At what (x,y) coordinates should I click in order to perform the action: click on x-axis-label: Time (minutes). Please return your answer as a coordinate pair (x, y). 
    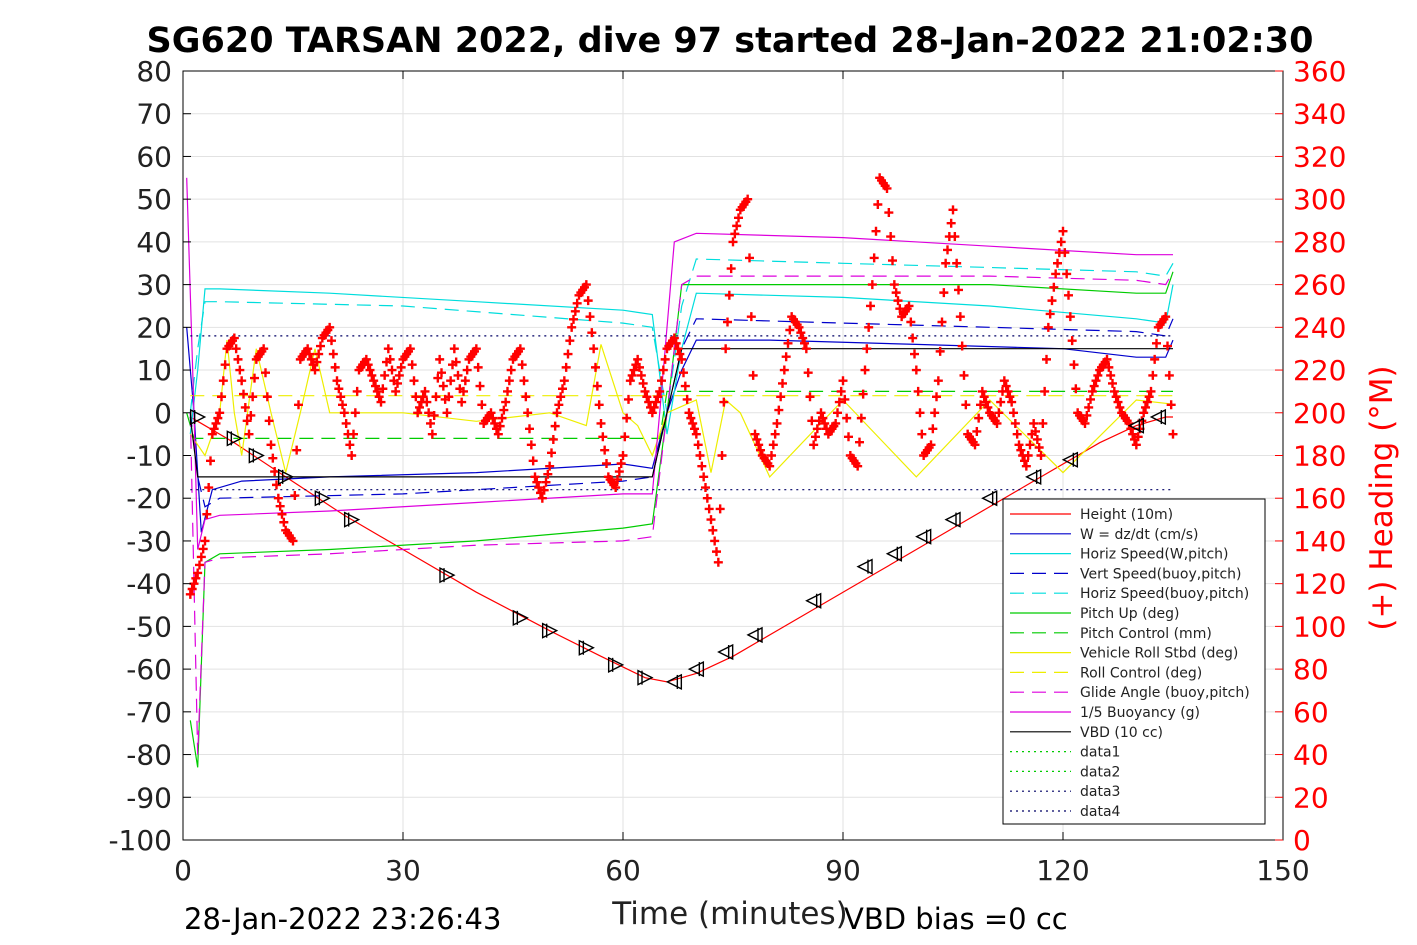
    Looking at the image, I should click on (729, 914).